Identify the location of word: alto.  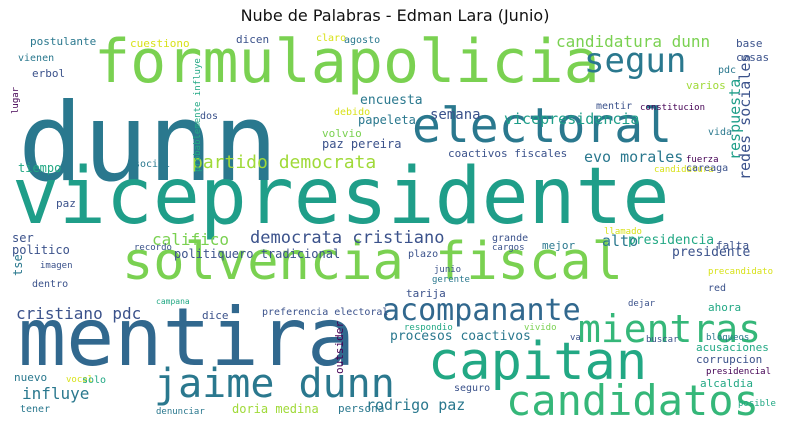
(620, 241).